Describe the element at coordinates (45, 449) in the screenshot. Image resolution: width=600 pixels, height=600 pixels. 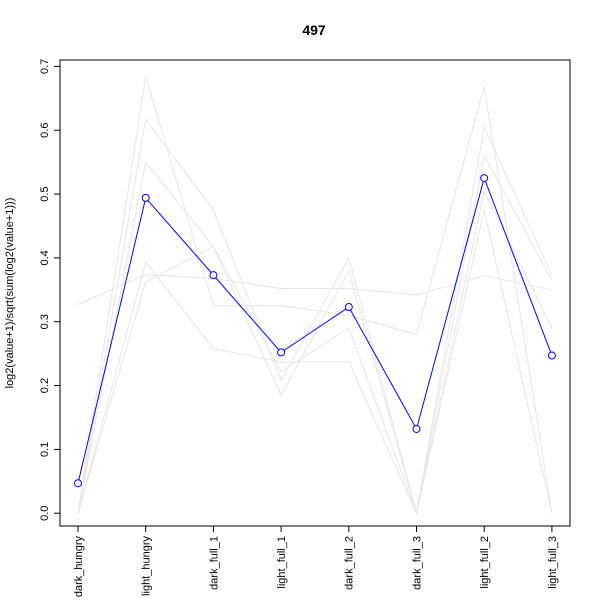
I see `y-tick-label: 0.1` at that location.